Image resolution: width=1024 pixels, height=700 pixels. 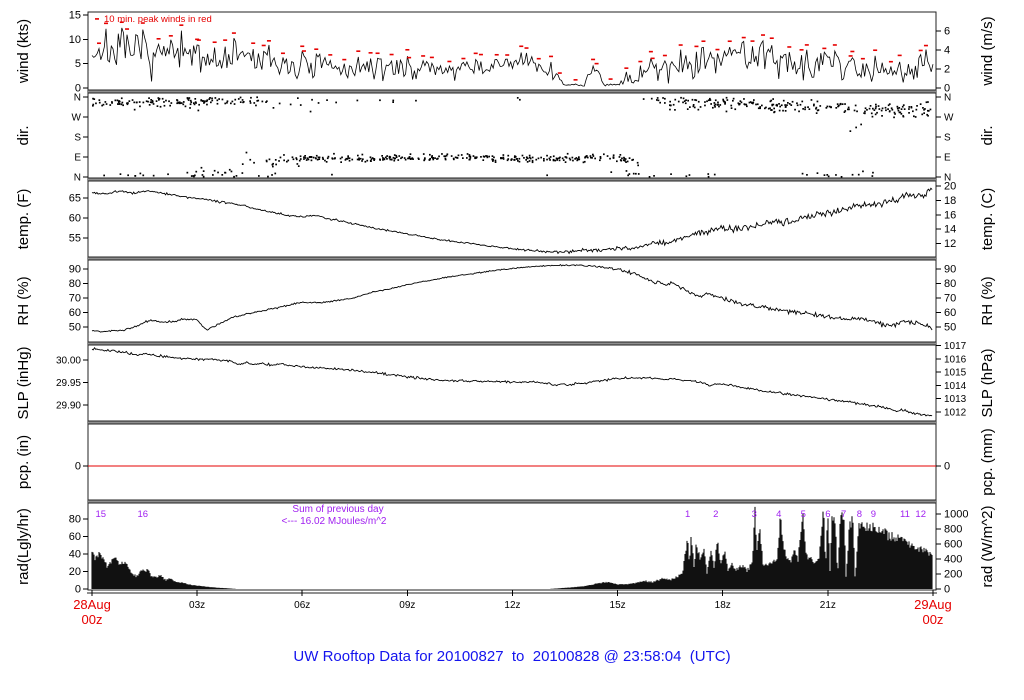 What do you see at coordinates (512, 57) in the screenshot?
I see `wind-trace` at bounding box center [512, 57].